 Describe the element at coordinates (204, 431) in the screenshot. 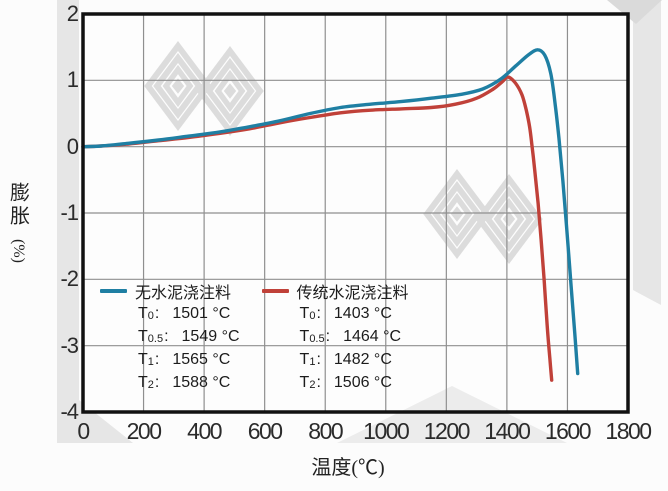

I see `x-tick-label: 400` at that location.